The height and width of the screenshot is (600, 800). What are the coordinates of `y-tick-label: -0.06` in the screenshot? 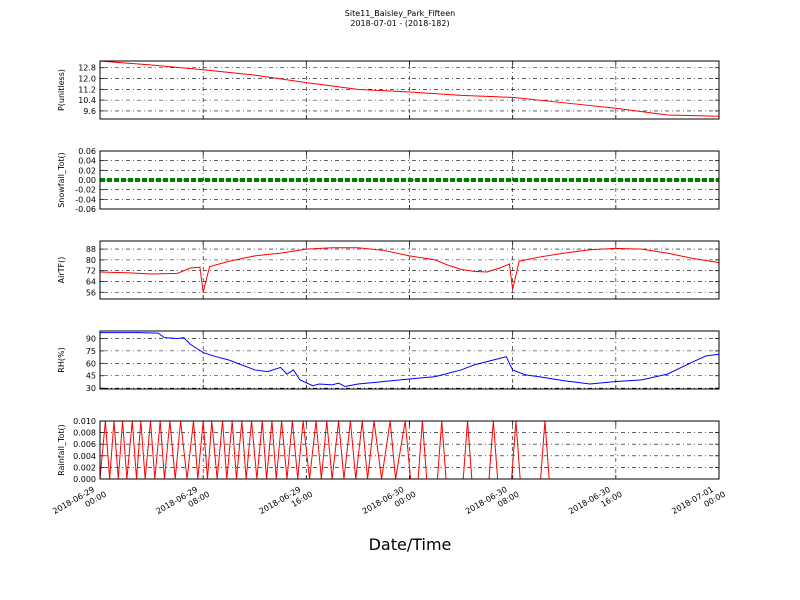 It's located at (85, 209).